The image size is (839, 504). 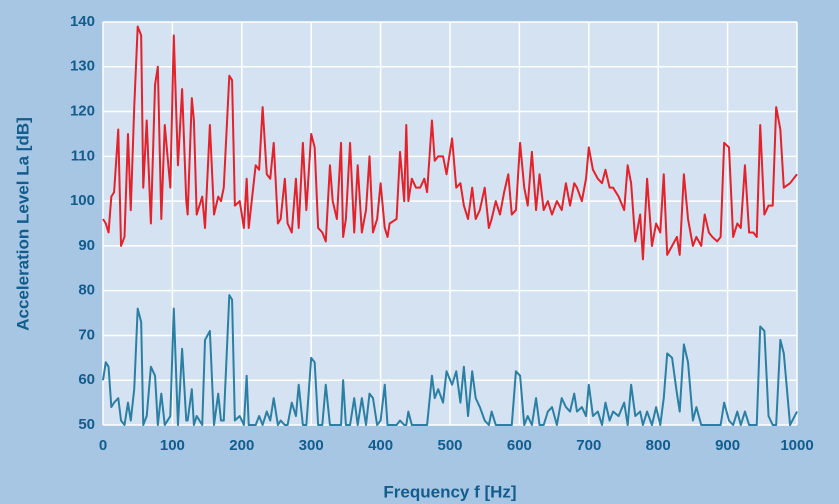 What do you see at coordinates (588, 445) in the screenshot?
I see `x-tick-label: 700` at bounding box center [588, 445].